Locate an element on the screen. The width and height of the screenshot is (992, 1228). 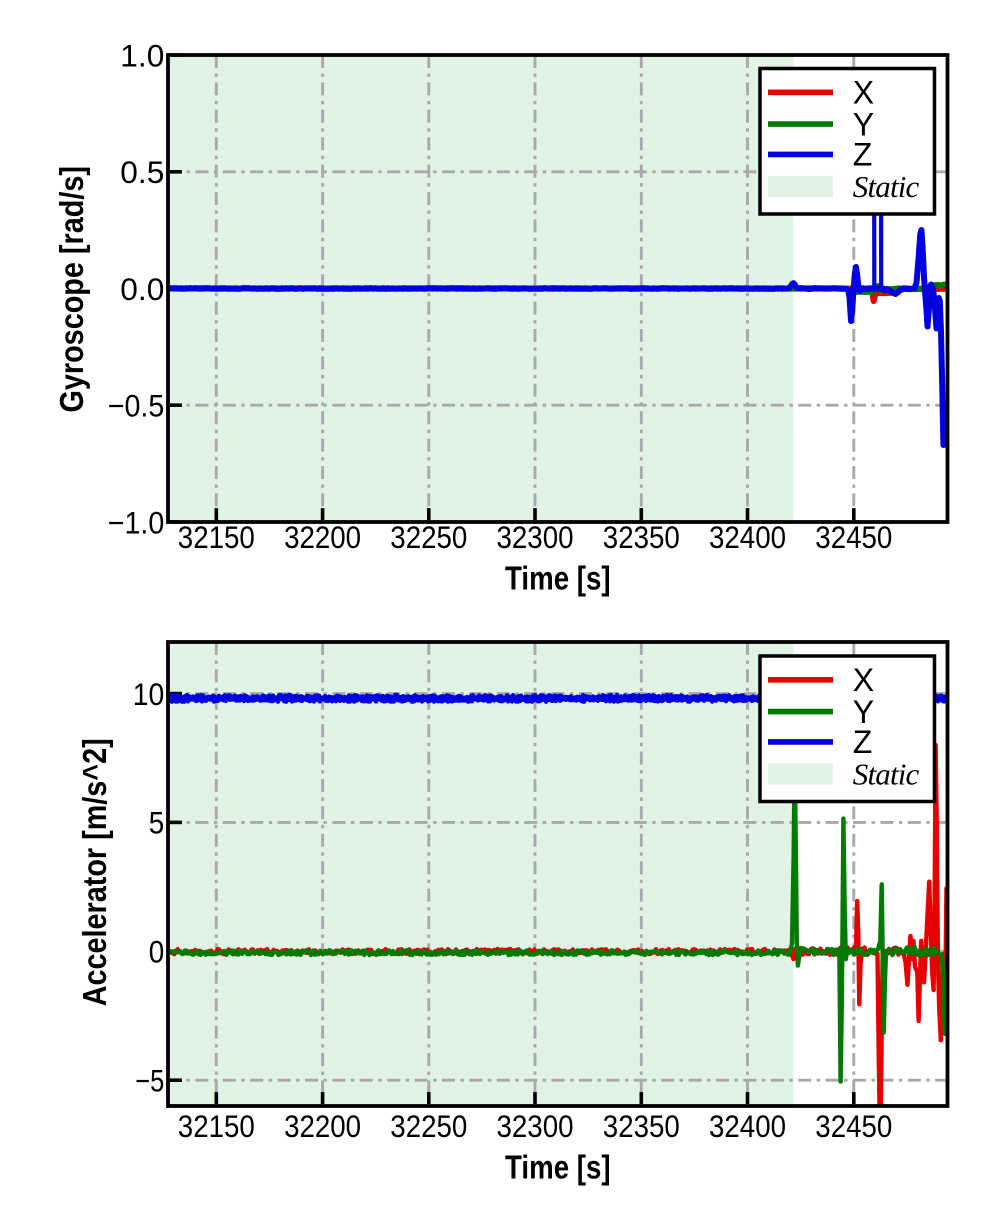
svg-text: 5 is located at coordinates (157, 823).